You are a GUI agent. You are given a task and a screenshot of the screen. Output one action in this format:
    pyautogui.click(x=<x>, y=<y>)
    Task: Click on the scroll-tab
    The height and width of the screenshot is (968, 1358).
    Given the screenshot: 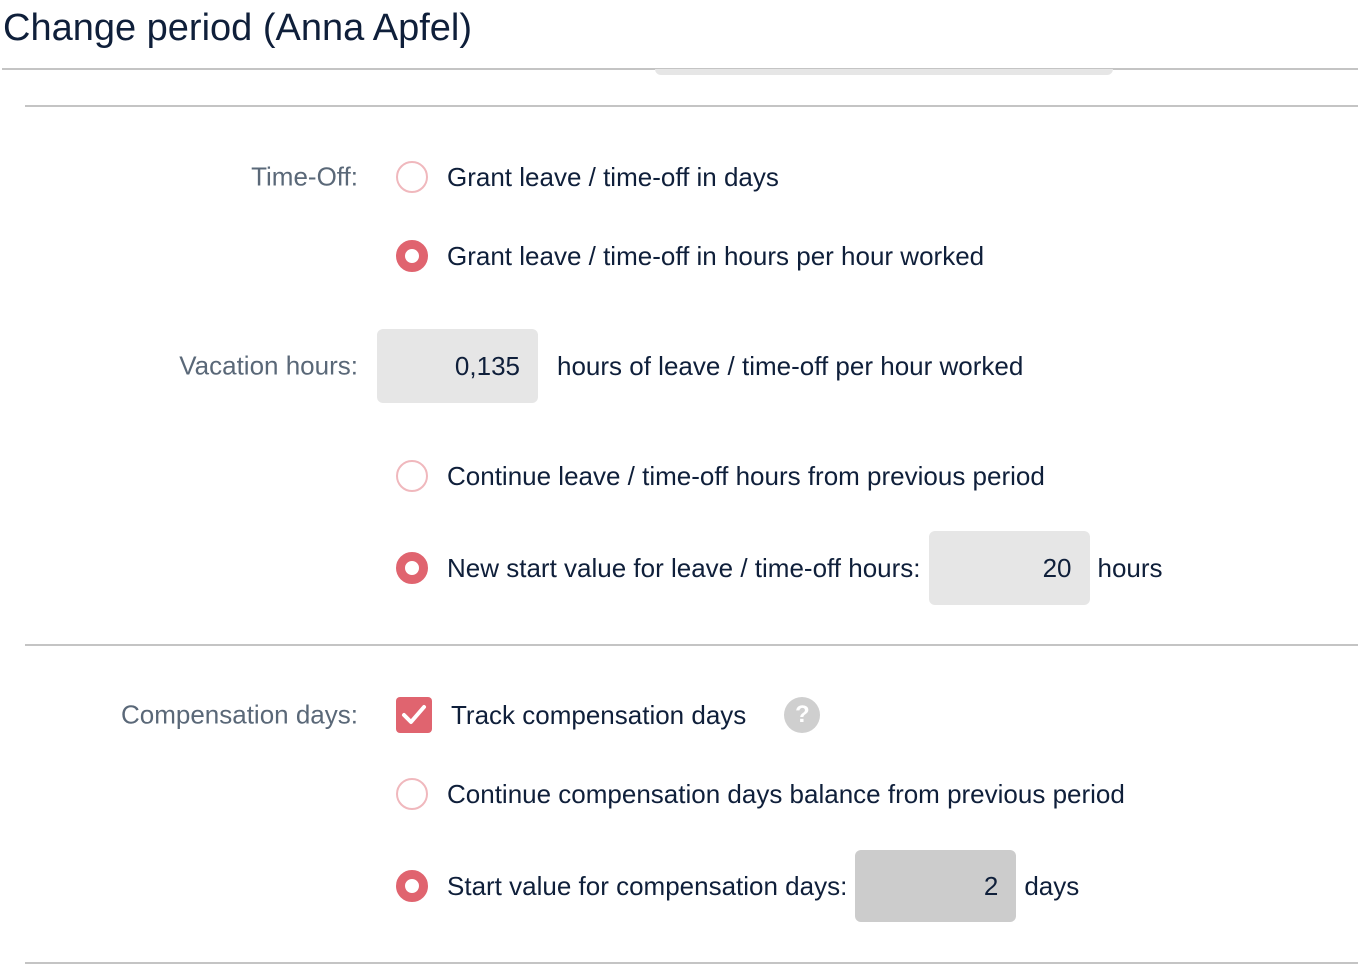 What is the action you would take?
    pyautogui.click(x=884, y=72)
    